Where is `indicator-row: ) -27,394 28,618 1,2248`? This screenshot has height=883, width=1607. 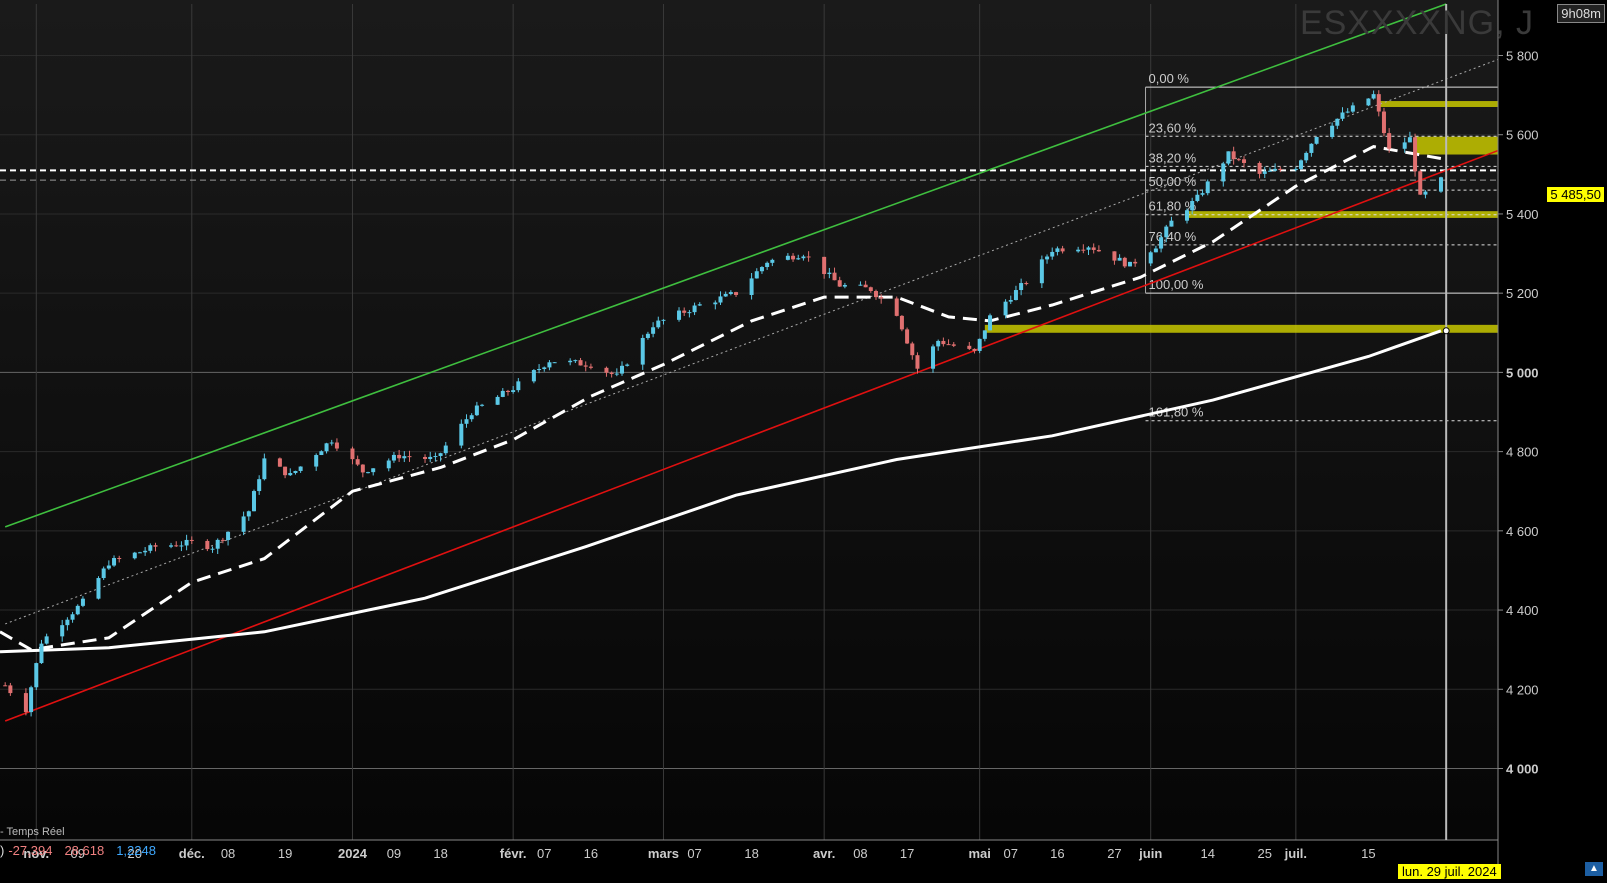 indicator-row: ) -27,394 28,618 1,2248 is located at coordinates (84, 850).